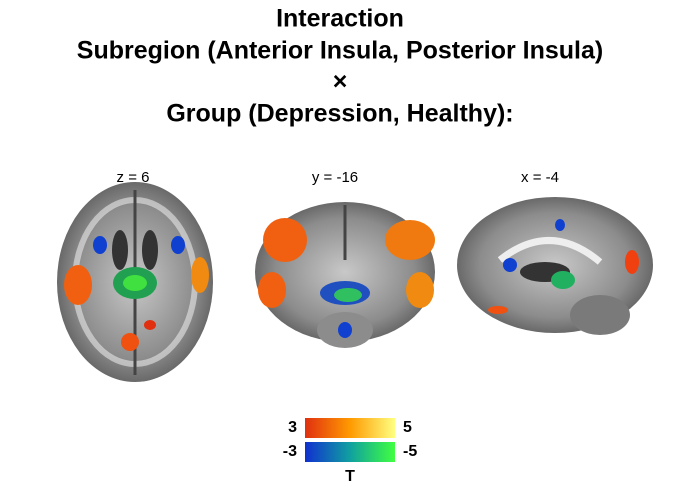 Image resolution: width=680 pixels, height=494 pixels. What do you see at coordinates (339, 114) in the screenshot?
I see `title-line: Group (Depression, Healthy):` at bounding box center [339, 114].